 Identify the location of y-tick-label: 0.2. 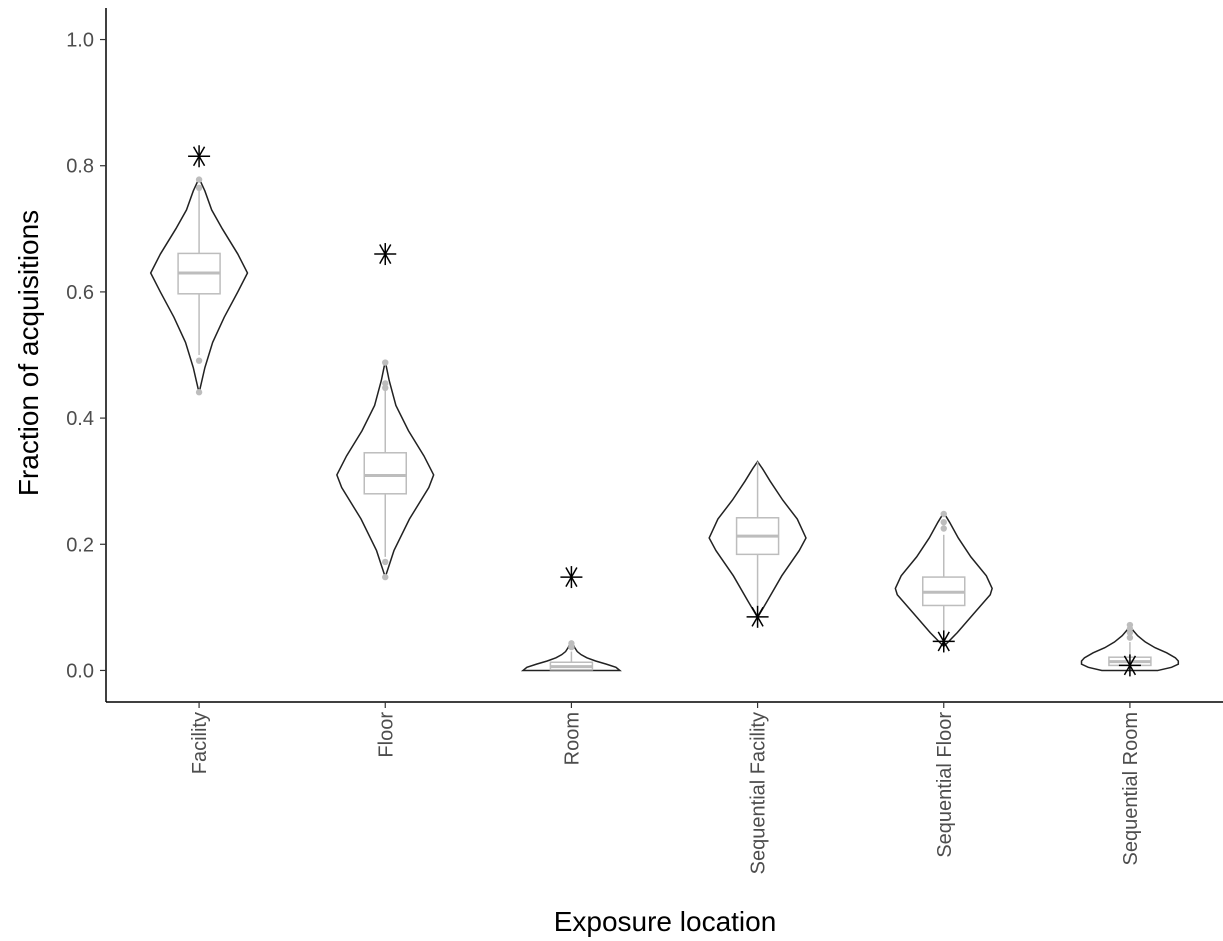
(80, 545).